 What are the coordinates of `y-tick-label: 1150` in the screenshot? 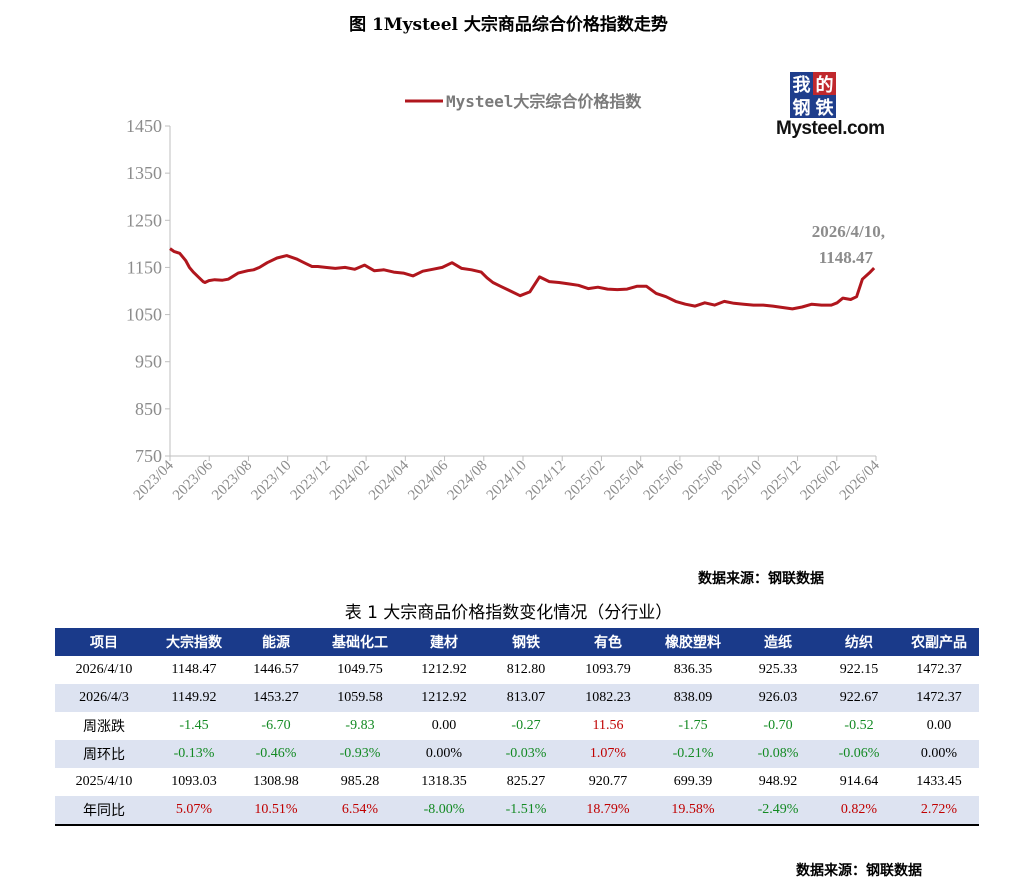 It's located at (144, 267).